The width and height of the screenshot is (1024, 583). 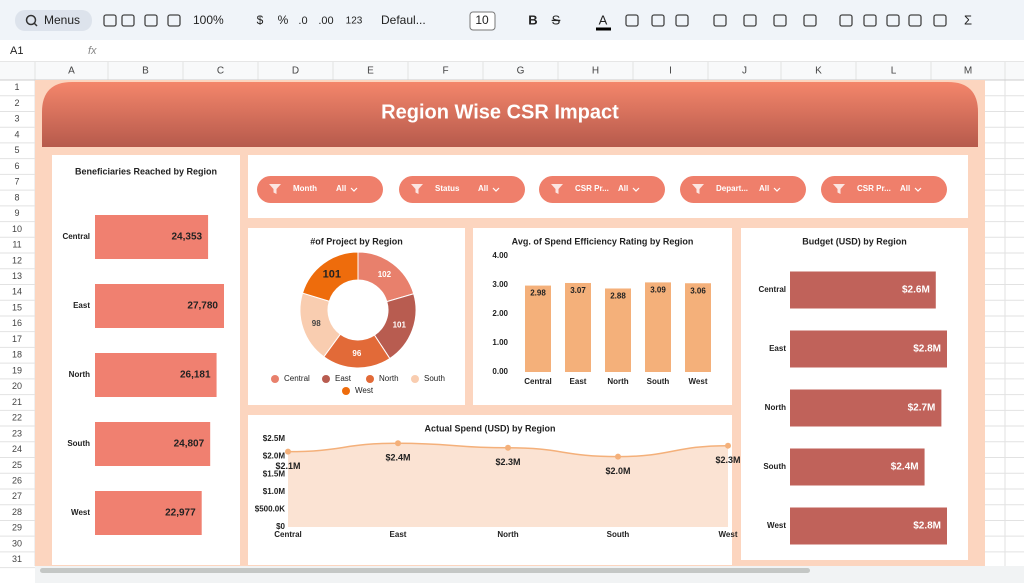 I want to click on valign-icon, so click(x=750, y=20).